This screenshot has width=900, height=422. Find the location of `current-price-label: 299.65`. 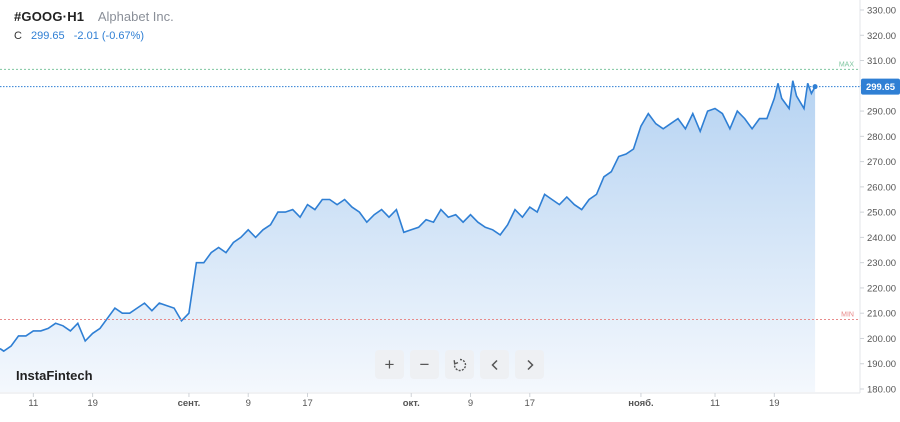

current-price-label: 299.65 is located at coordinates (881, 87).